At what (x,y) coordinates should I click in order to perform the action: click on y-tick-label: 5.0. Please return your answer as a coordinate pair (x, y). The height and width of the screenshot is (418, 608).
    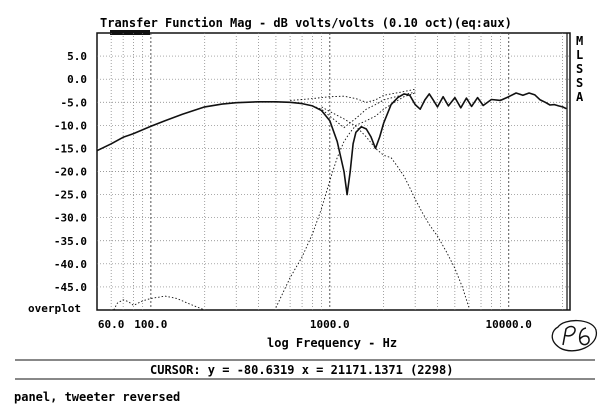
    Looking at the image, I should click on (77, 56).